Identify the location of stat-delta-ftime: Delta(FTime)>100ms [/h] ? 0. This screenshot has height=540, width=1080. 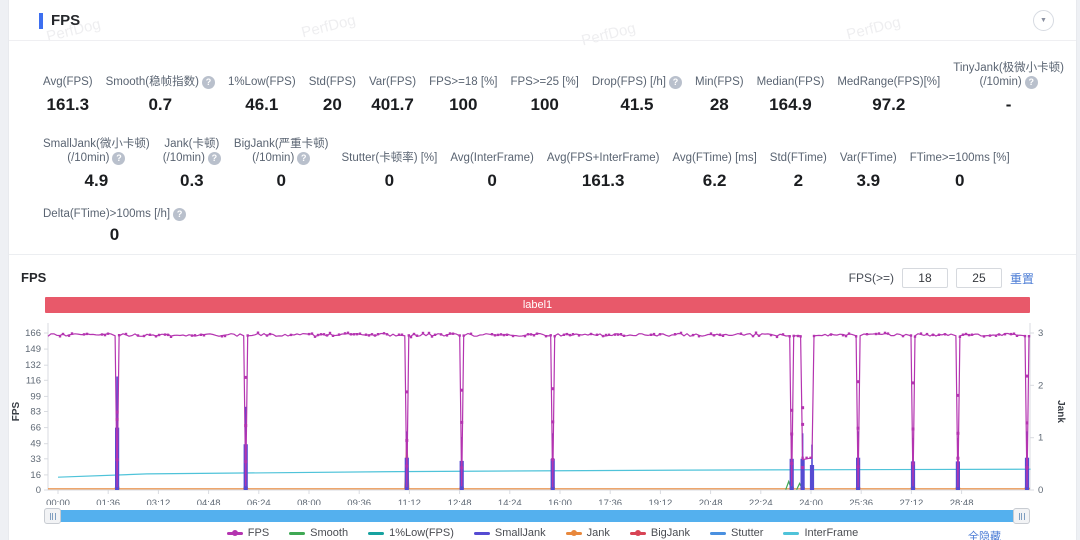
(115, 226).